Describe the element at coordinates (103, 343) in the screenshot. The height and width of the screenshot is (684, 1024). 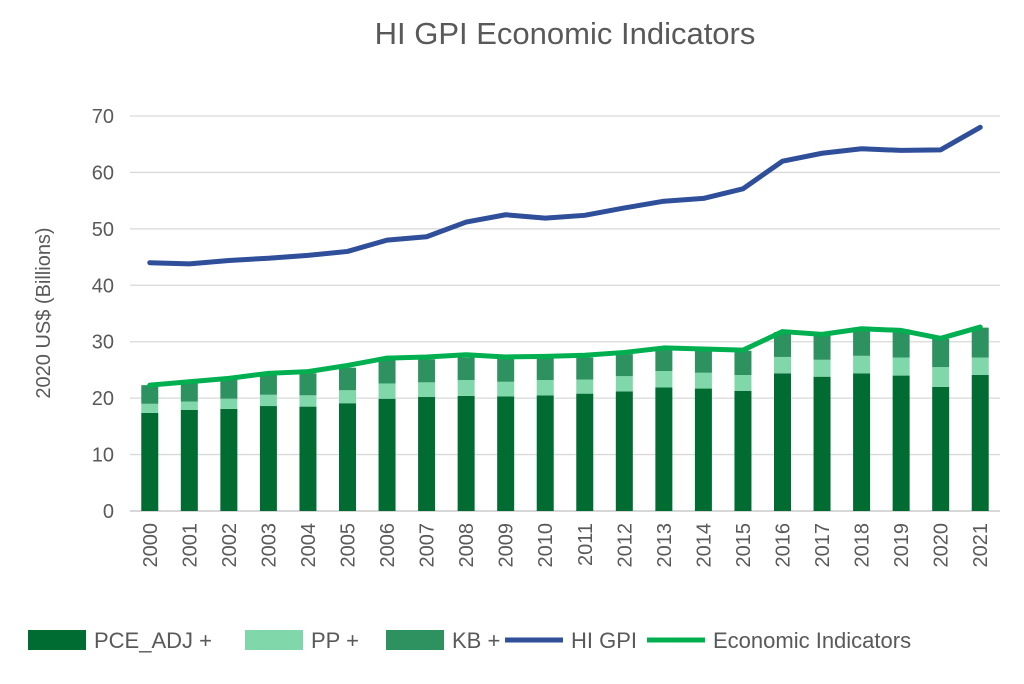
I see `y-tick-label: 30` at that location.